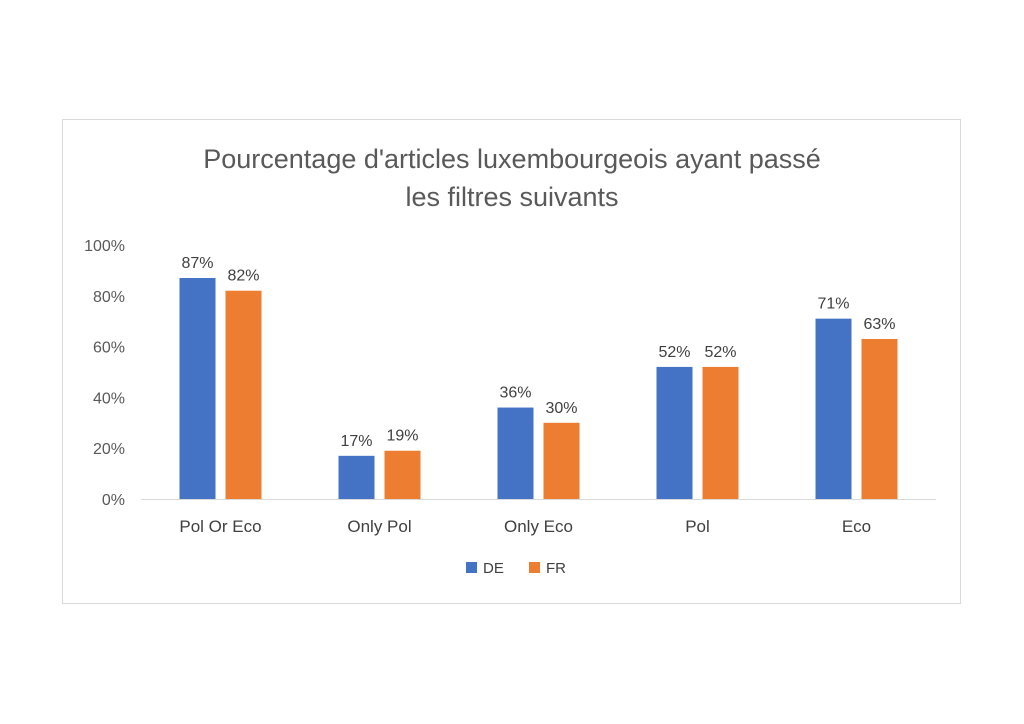 This screenshot has width=1024, height=724. What do you see at coordinates (243, 276) in the screenshot?
I see `data-label: 82%` at bounding box center [243, 276].